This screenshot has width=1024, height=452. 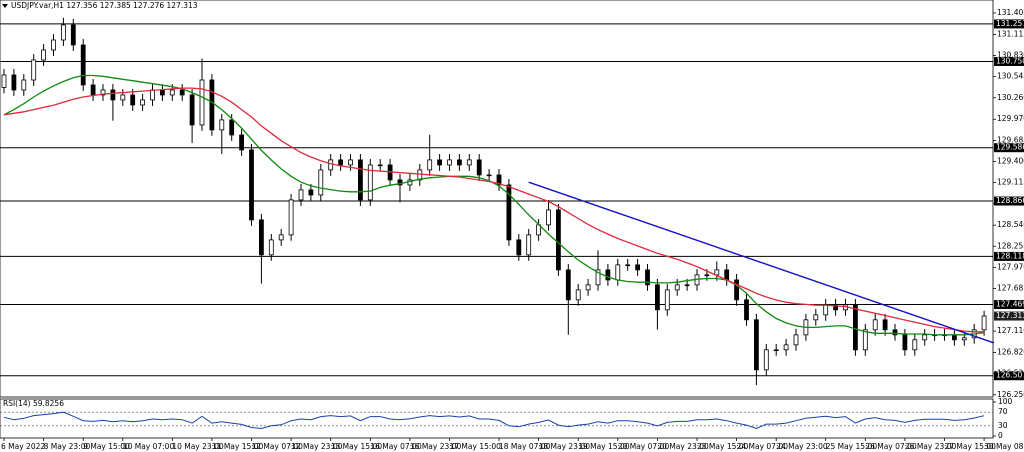 I want to click on x-tick-label: 16 May 23:00, so click(x=436, y=446).